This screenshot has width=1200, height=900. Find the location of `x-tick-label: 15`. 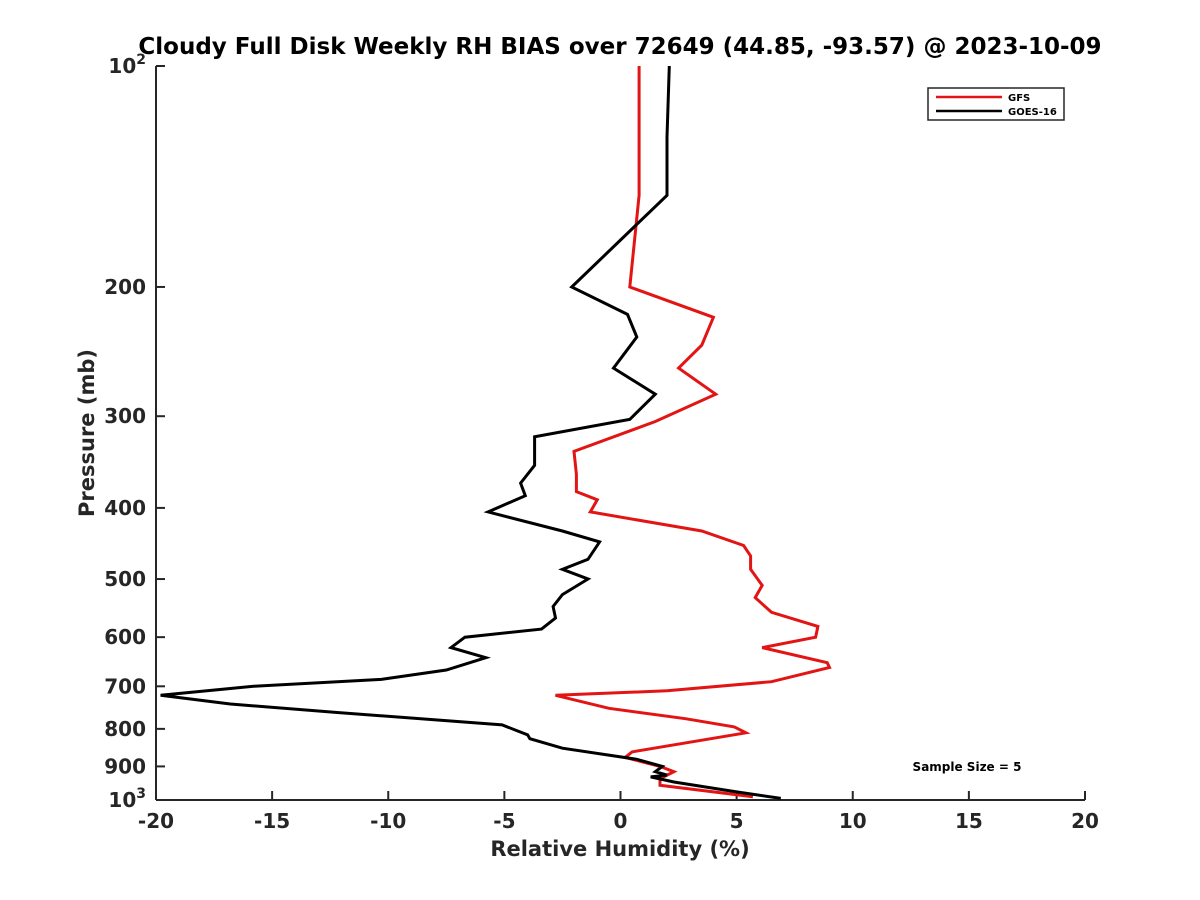

x-tick-label: 15 is located at coordinates (969, 821).